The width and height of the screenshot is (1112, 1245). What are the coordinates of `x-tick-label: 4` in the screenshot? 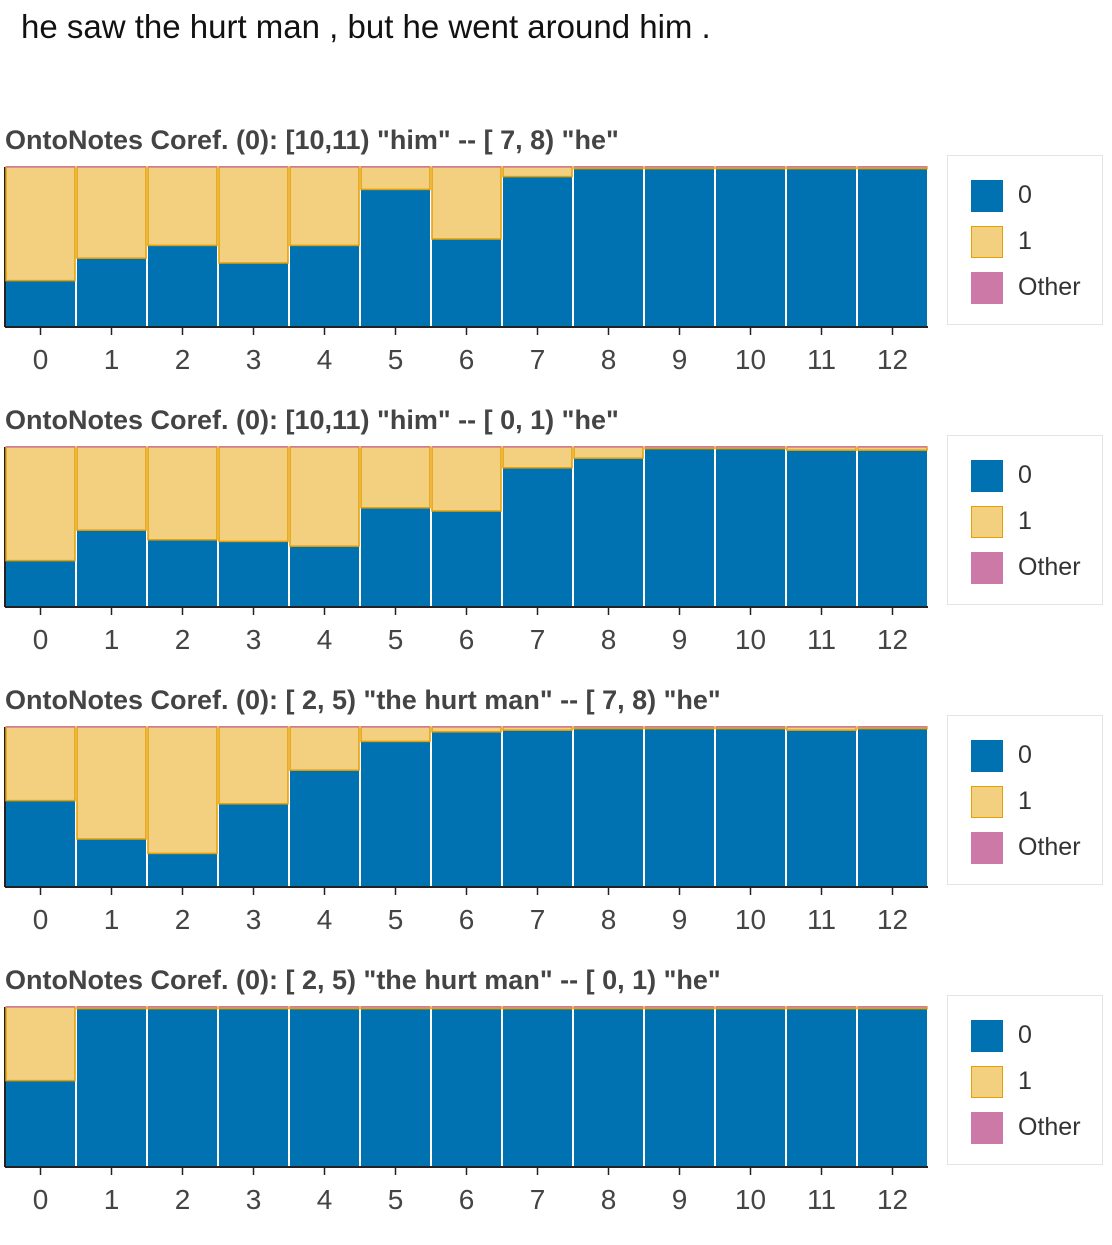 It's located at (325, 1199).